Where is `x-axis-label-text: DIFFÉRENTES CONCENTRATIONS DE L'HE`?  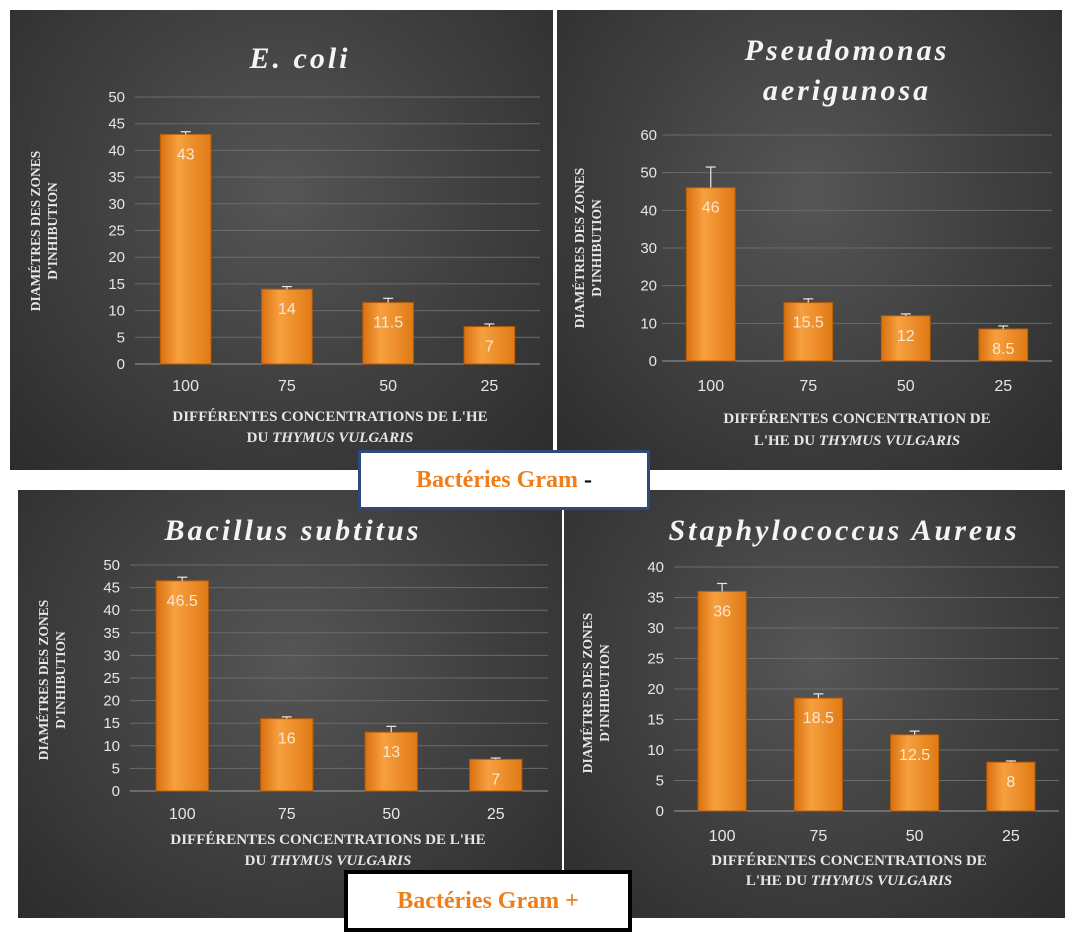 x-axis-label-text: DIFFÉRENTES CONCENTRATIONS DE L'HE is located at coordinates (327, 839).